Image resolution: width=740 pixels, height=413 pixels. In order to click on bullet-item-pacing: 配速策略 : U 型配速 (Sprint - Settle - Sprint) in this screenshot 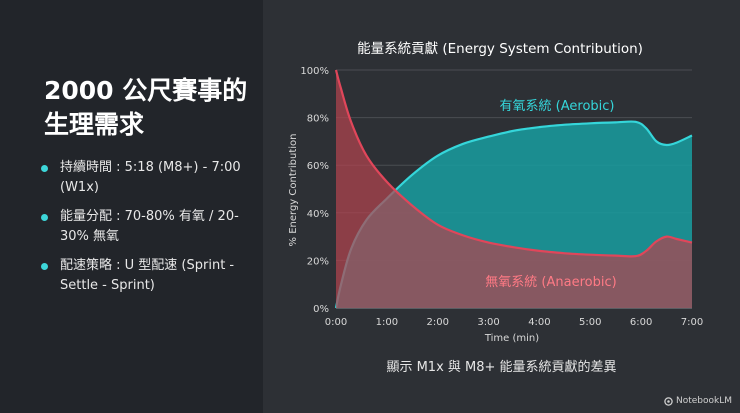, I will do `click(147, 276)`.